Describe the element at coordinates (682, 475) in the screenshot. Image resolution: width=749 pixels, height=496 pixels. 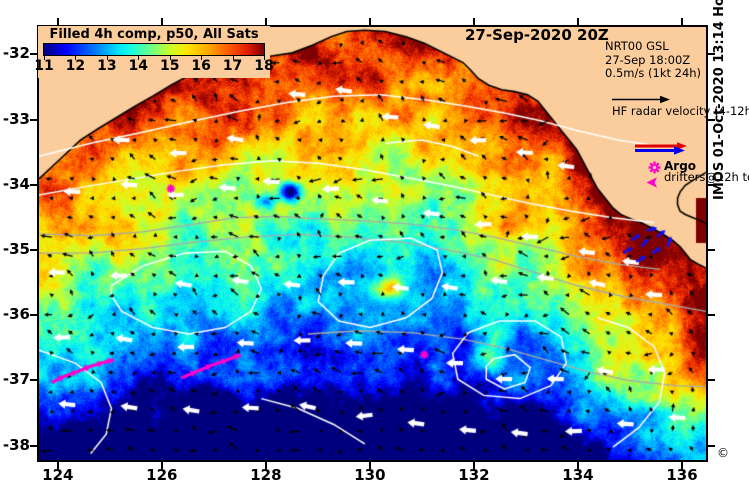
I see `x-axis-tick-label: 136` at that location.